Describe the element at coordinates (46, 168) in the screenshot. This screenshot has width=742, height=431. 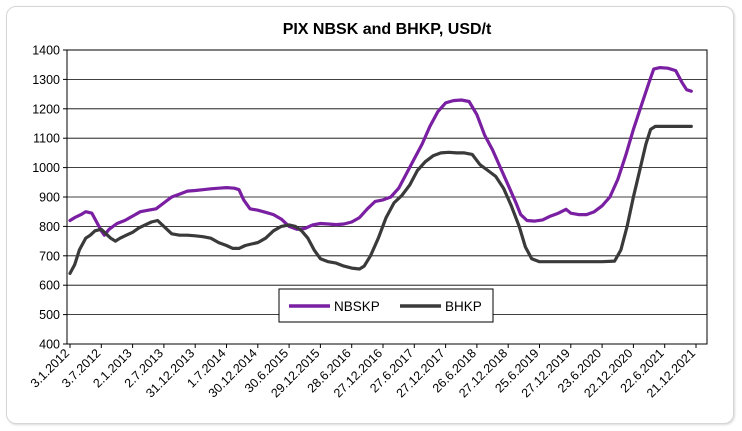
I see `y-tick-label: 1000` at that location.